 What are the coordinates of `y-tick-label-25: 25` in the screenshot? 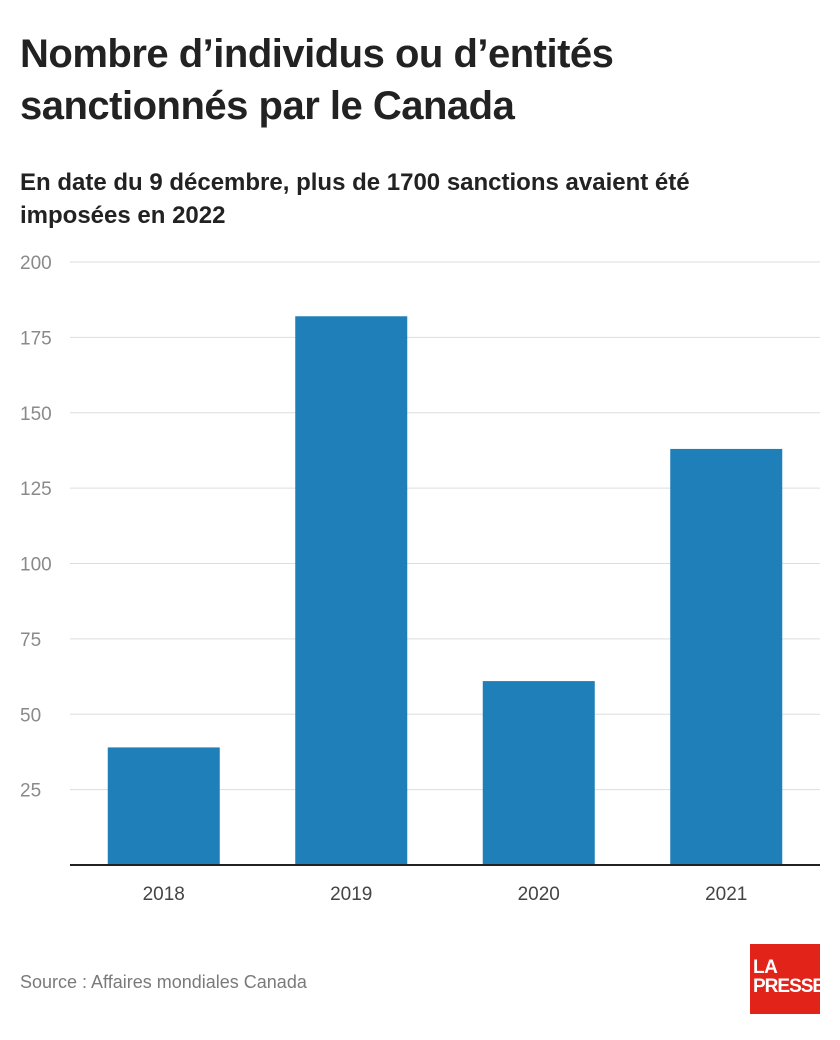 It's located at (30, 791).